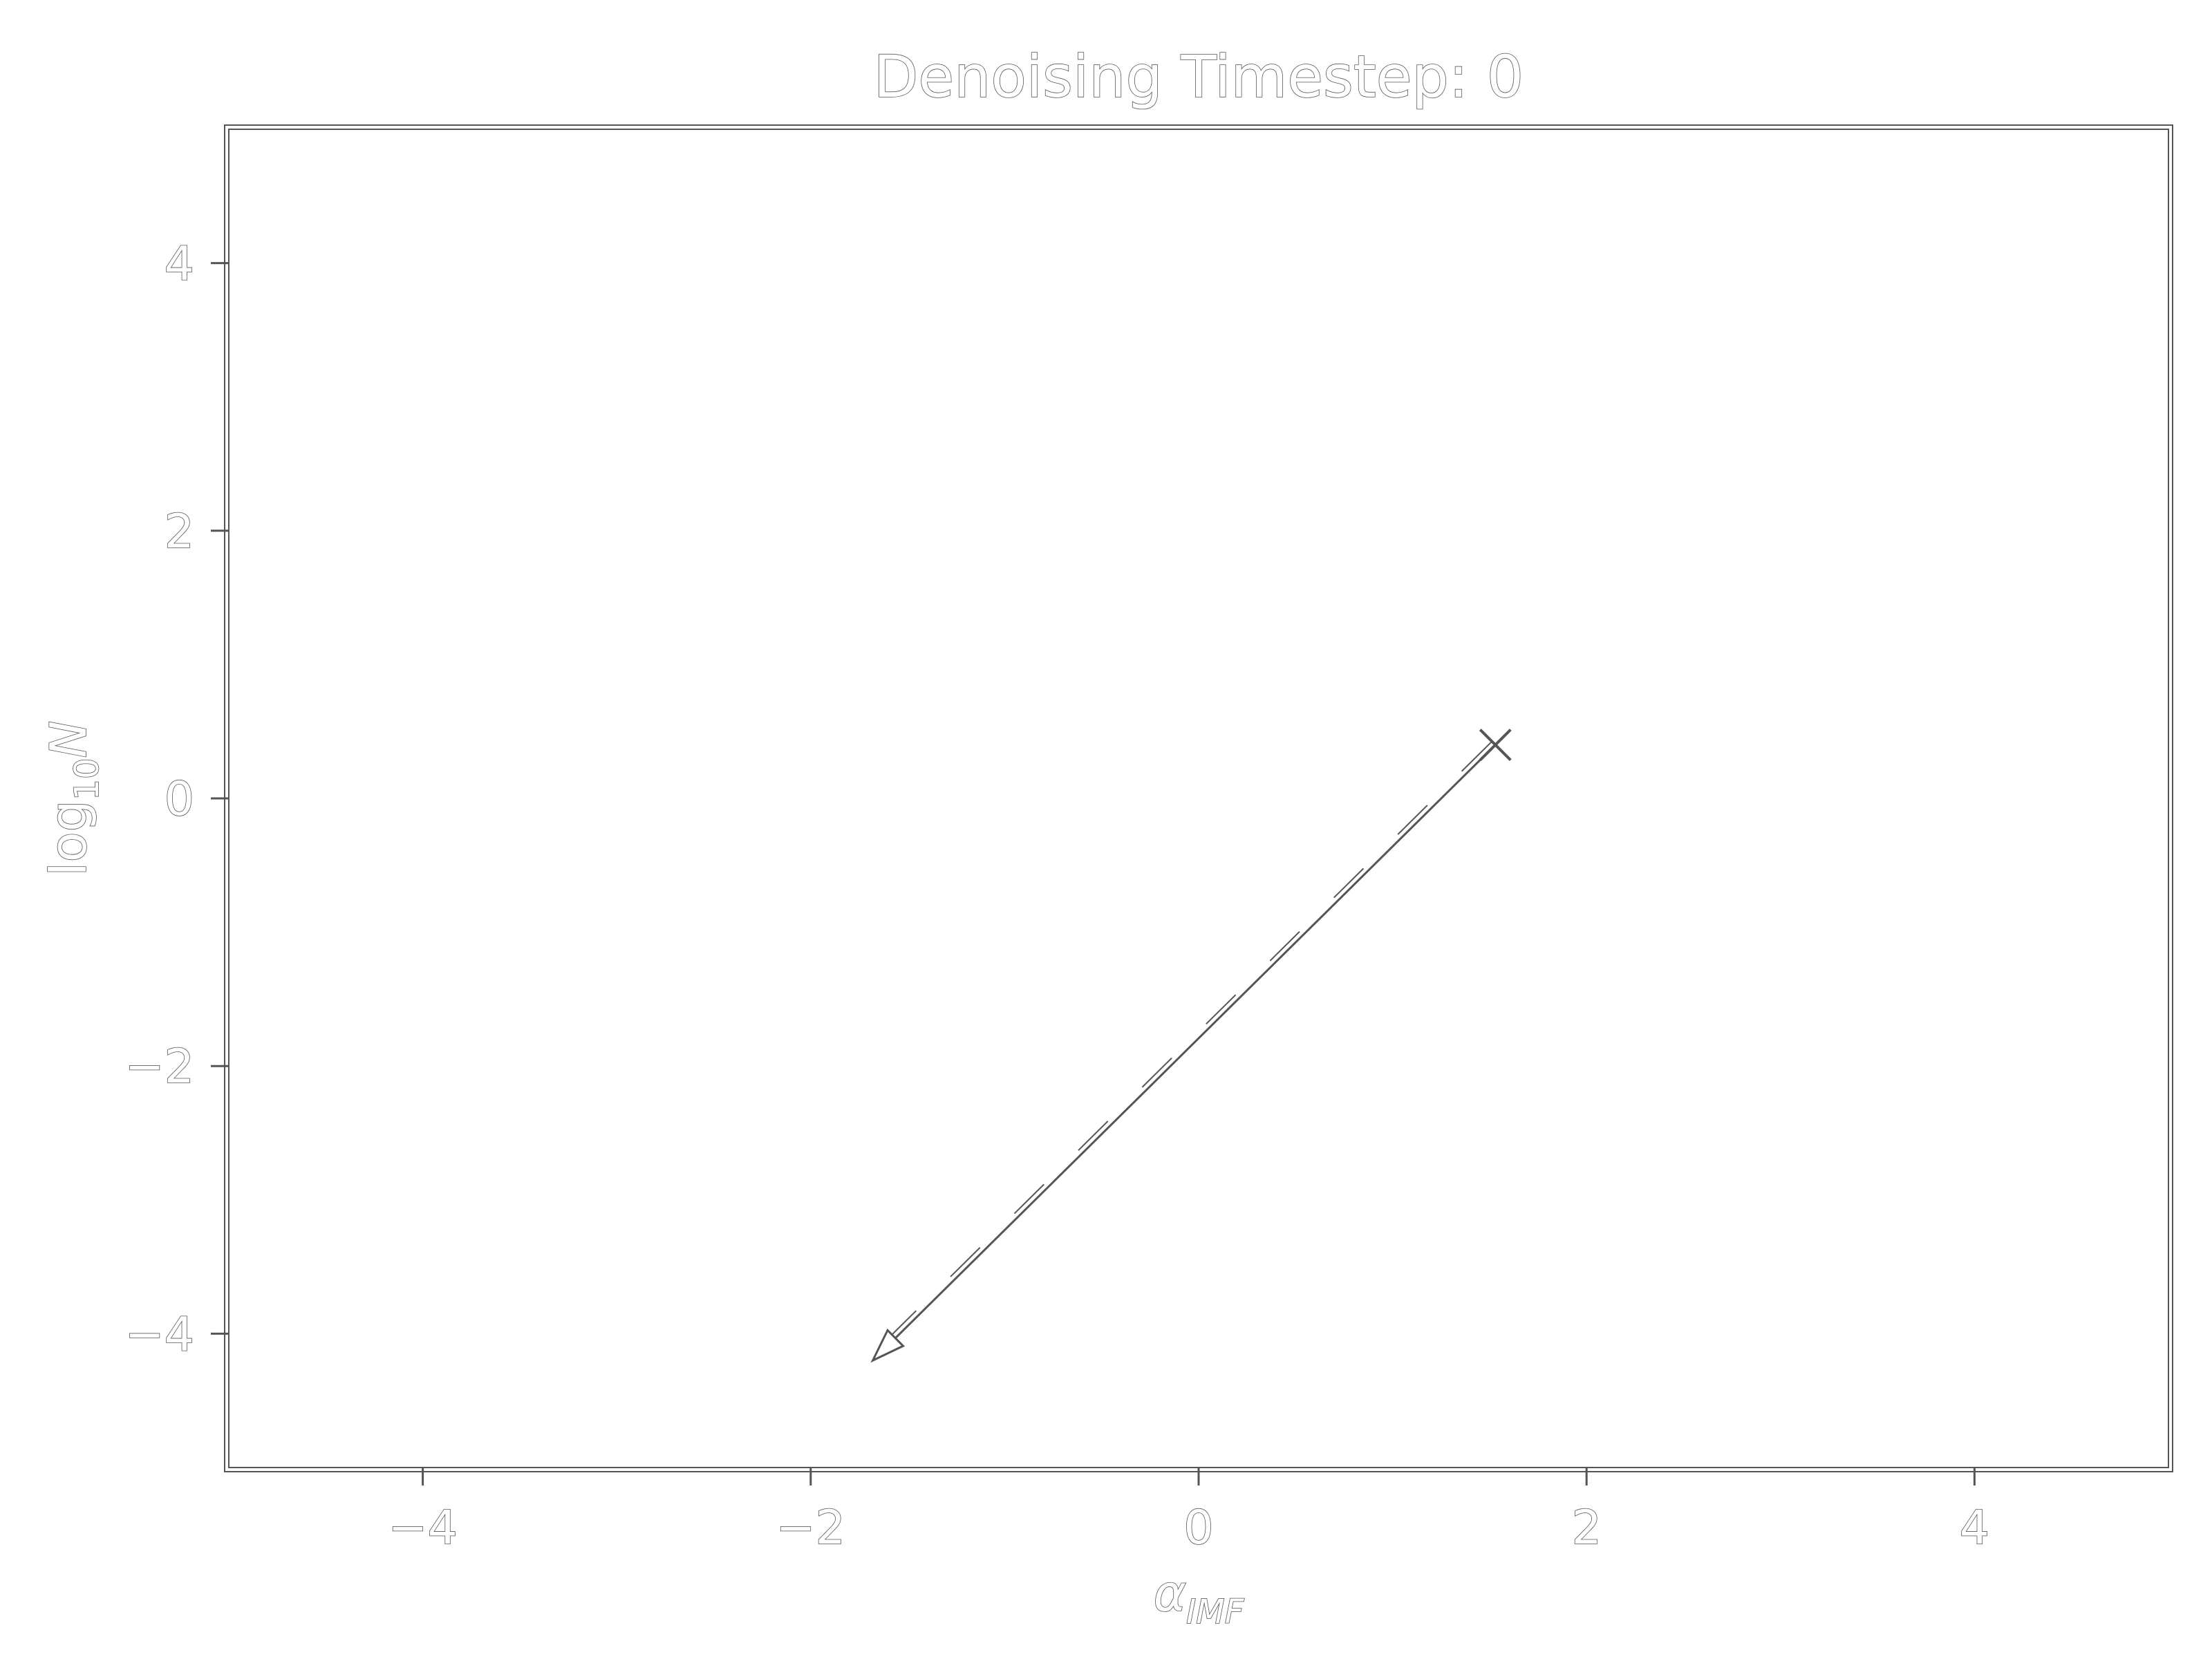 The image size is (2212, 1659). I want to click on x-axis-label: αIMF, so click(1199, 1597).